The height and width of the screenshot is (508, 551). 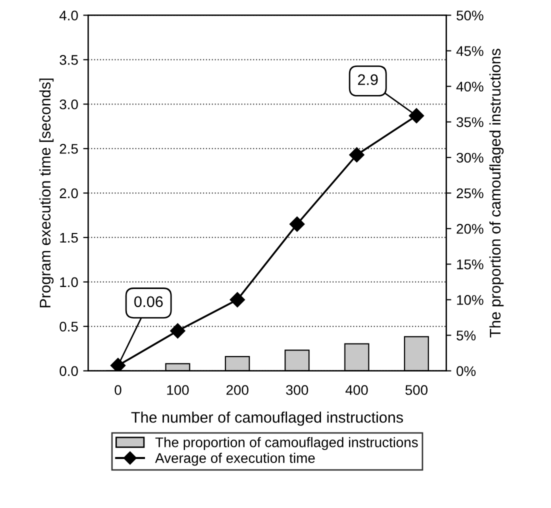 What do you see at coordinates (69, 60) in the screenshot?
I see `y-tick-label: 3.5` at bounding box center [69, 60].